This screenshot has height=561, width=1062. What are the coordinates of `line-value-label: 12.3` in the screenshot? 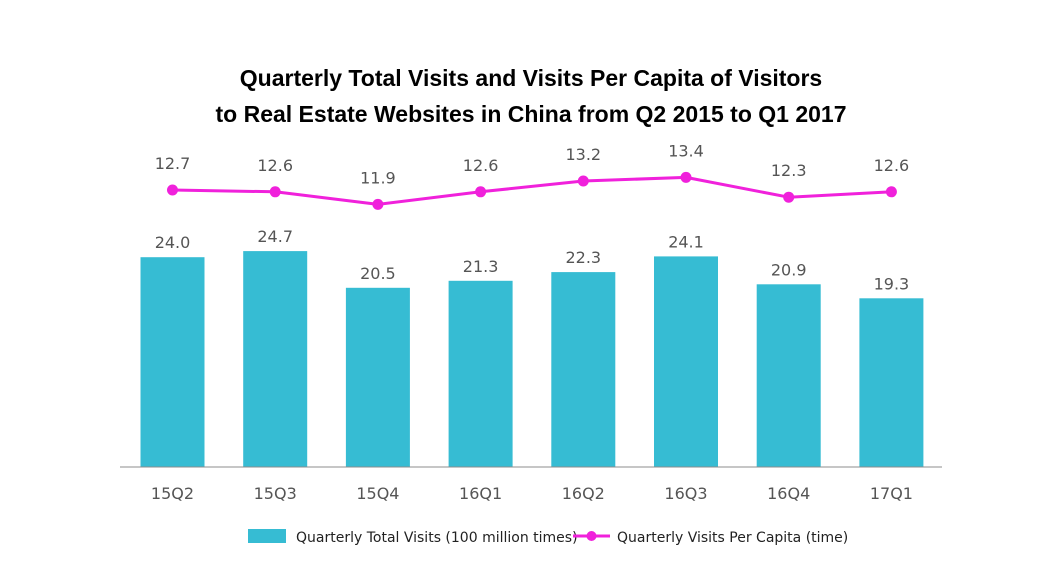 It's located at (789, 170).